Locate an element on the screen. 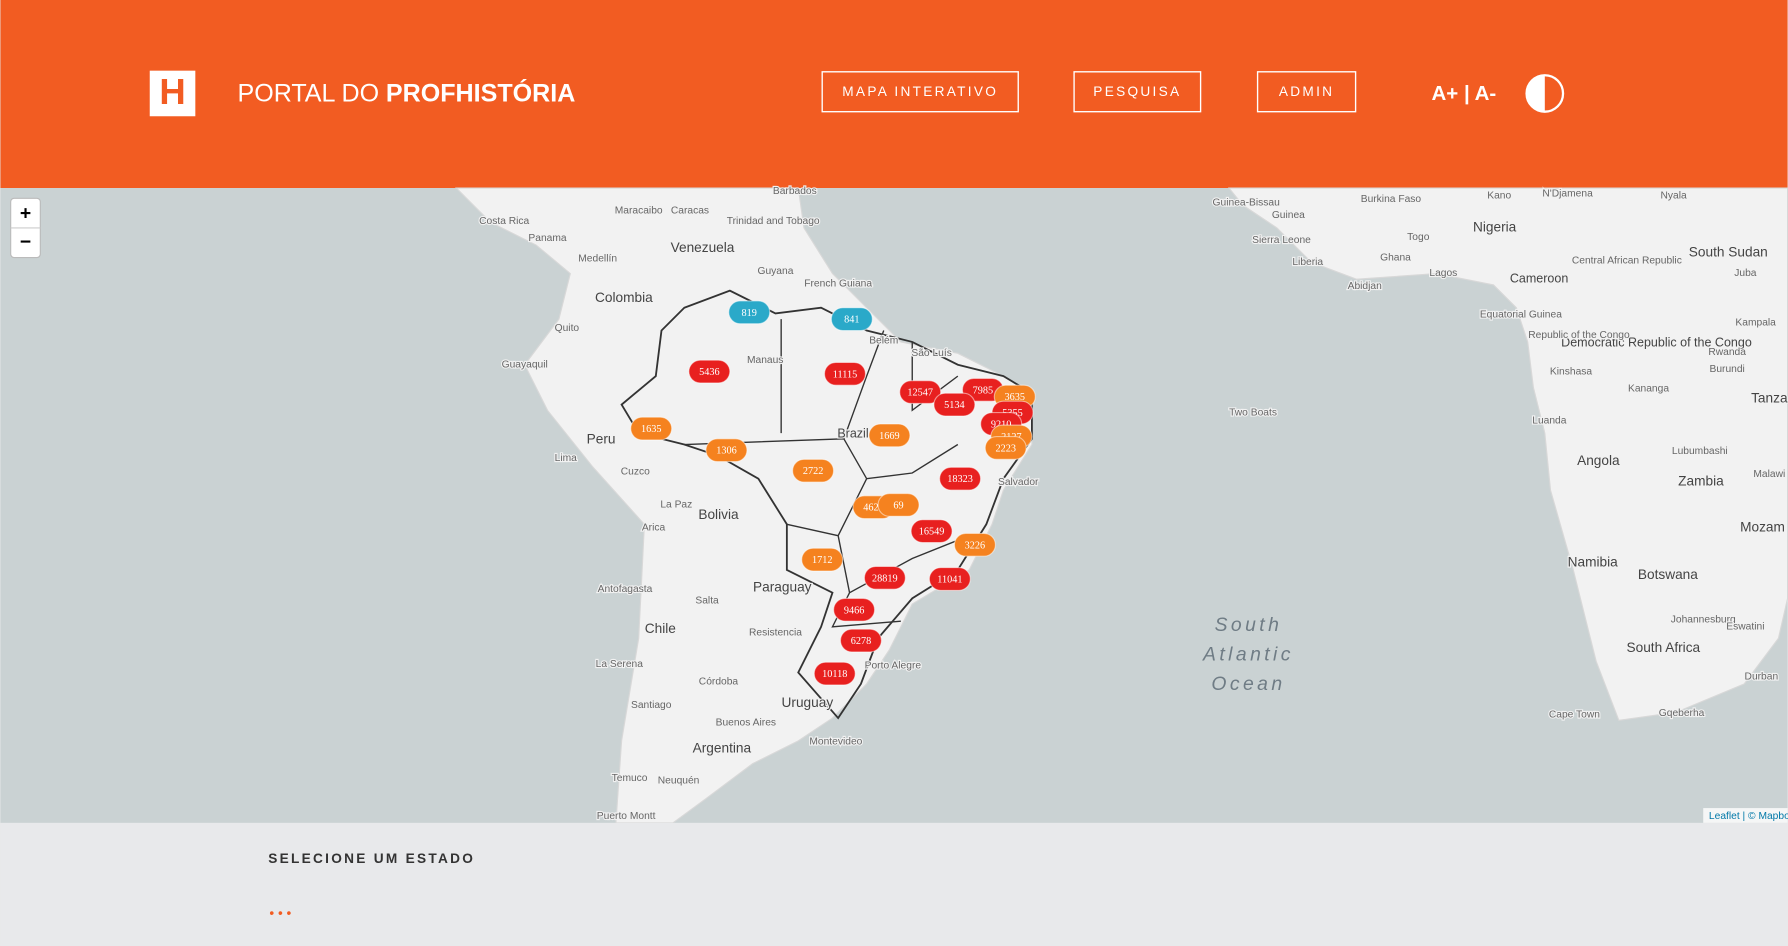 Image resolution: width=1788 pixels, height=946 pixels. cluster-marker: 2223 is located at coordinates (1005, 447).